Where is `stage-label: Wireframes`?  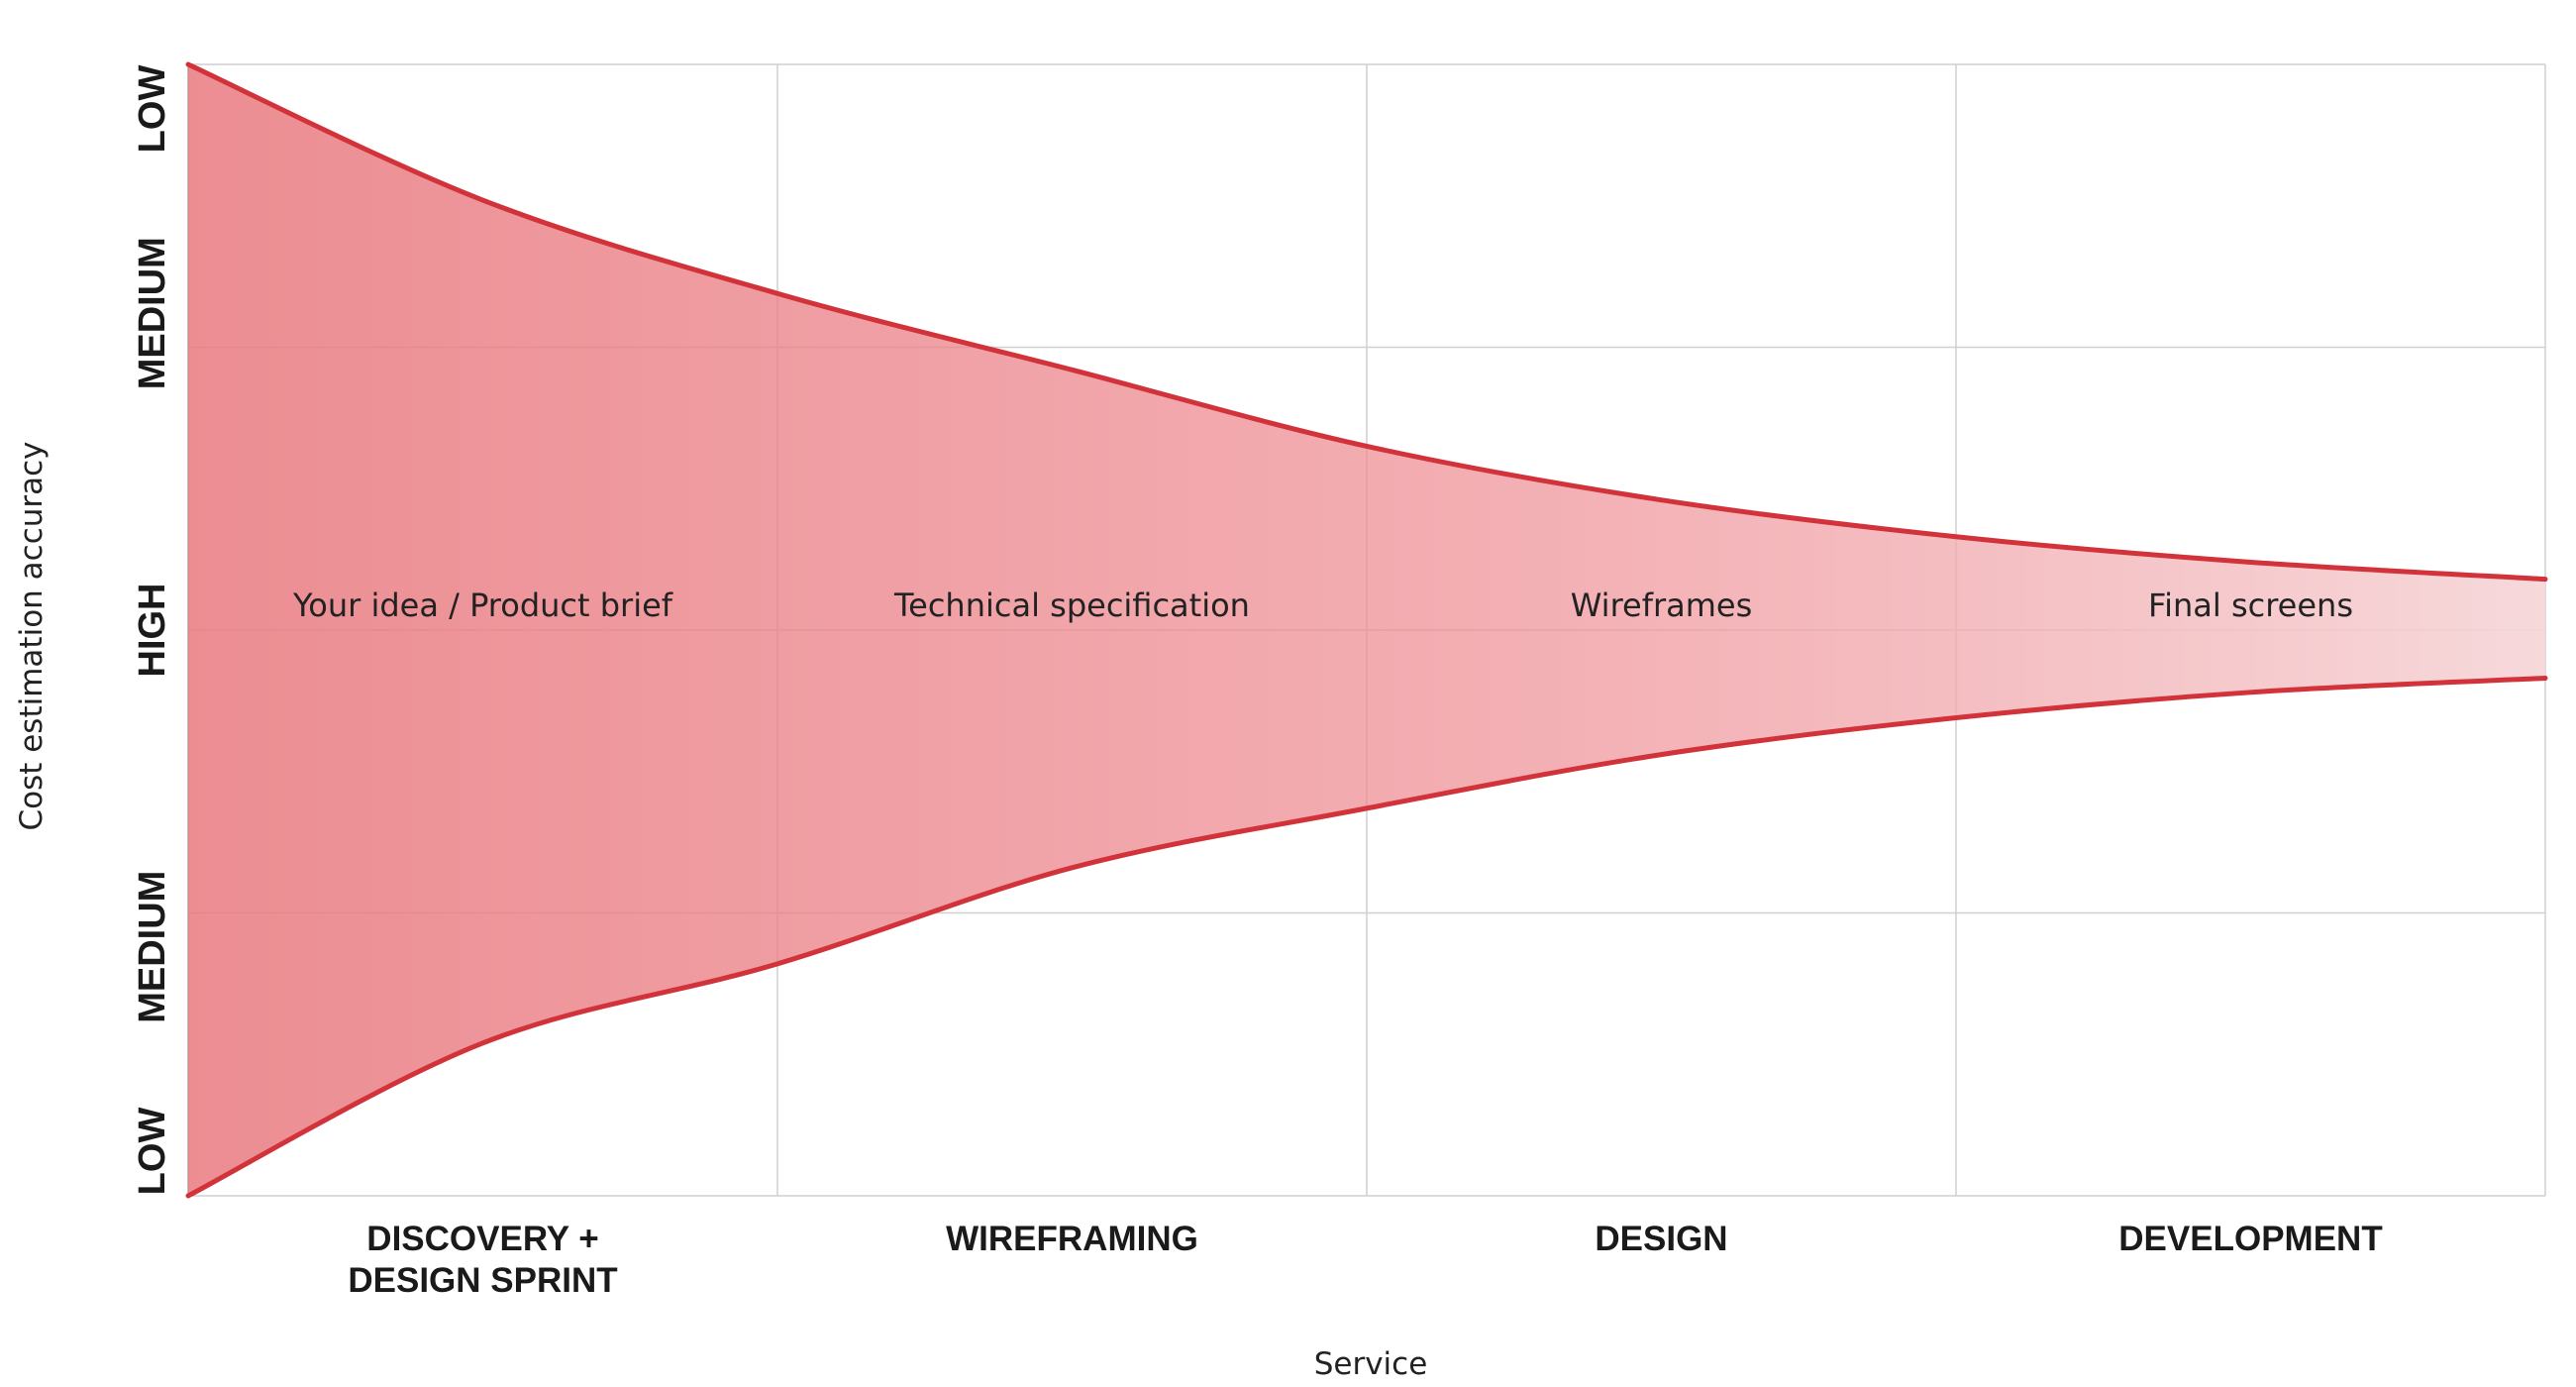 stage-label: Wireframes is located at coordinates (1662, 605).